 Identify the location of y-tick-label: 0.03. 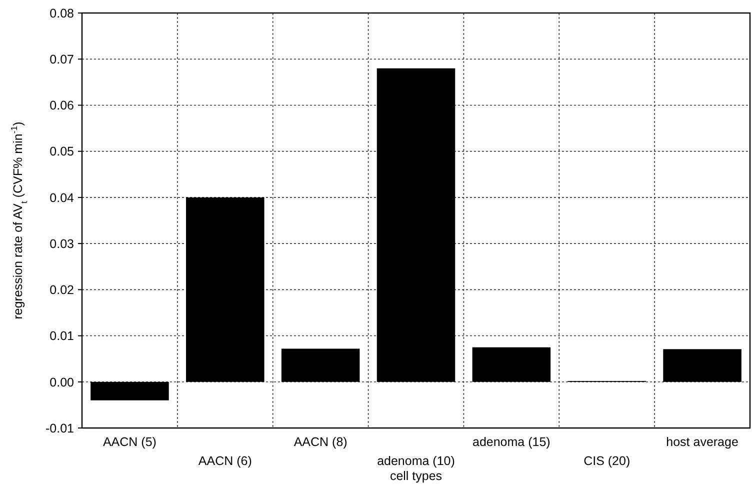
(62, 243).